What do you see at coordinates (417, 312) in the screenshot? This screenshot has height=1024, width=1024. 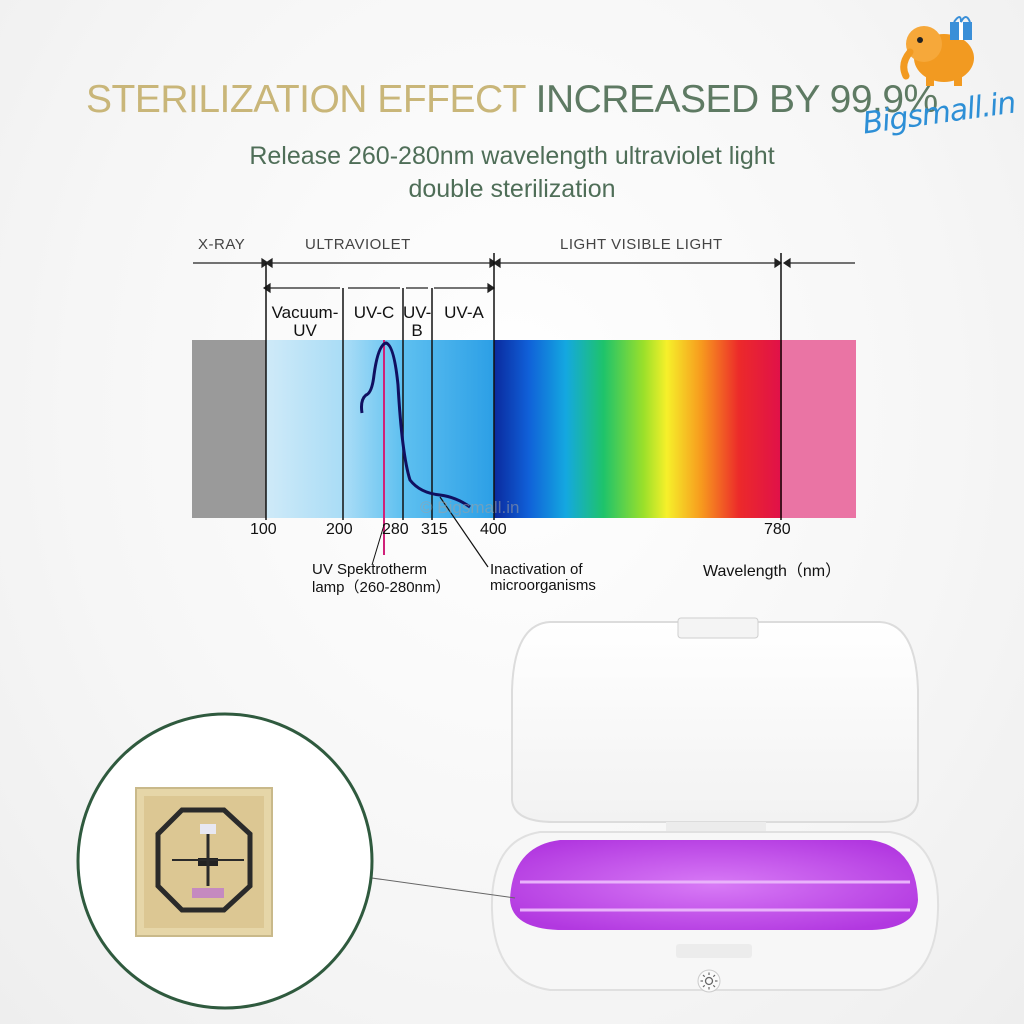 I see `band-label-uvb-1: UV-` at bounding box center [417, 312].